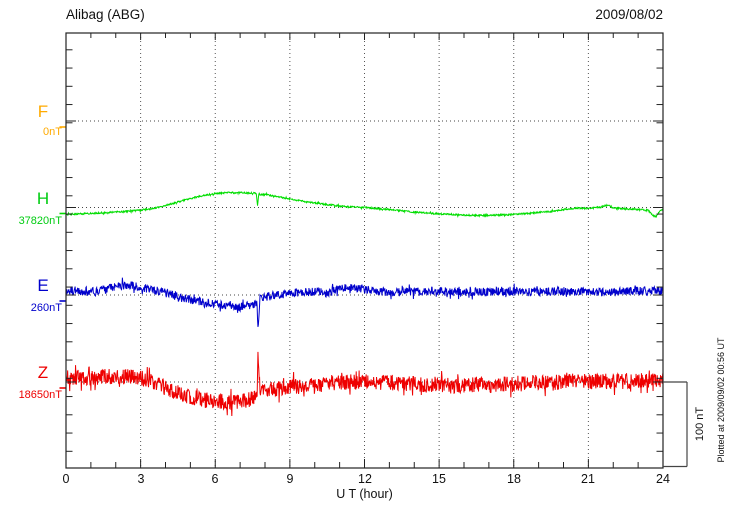 Image resolution: width=730 pixels, height=520 pixels. What do you see at coordinates (43, 372) in the screenshot?
I see `component-label-Z: Z` at bounding box center [43, 372].